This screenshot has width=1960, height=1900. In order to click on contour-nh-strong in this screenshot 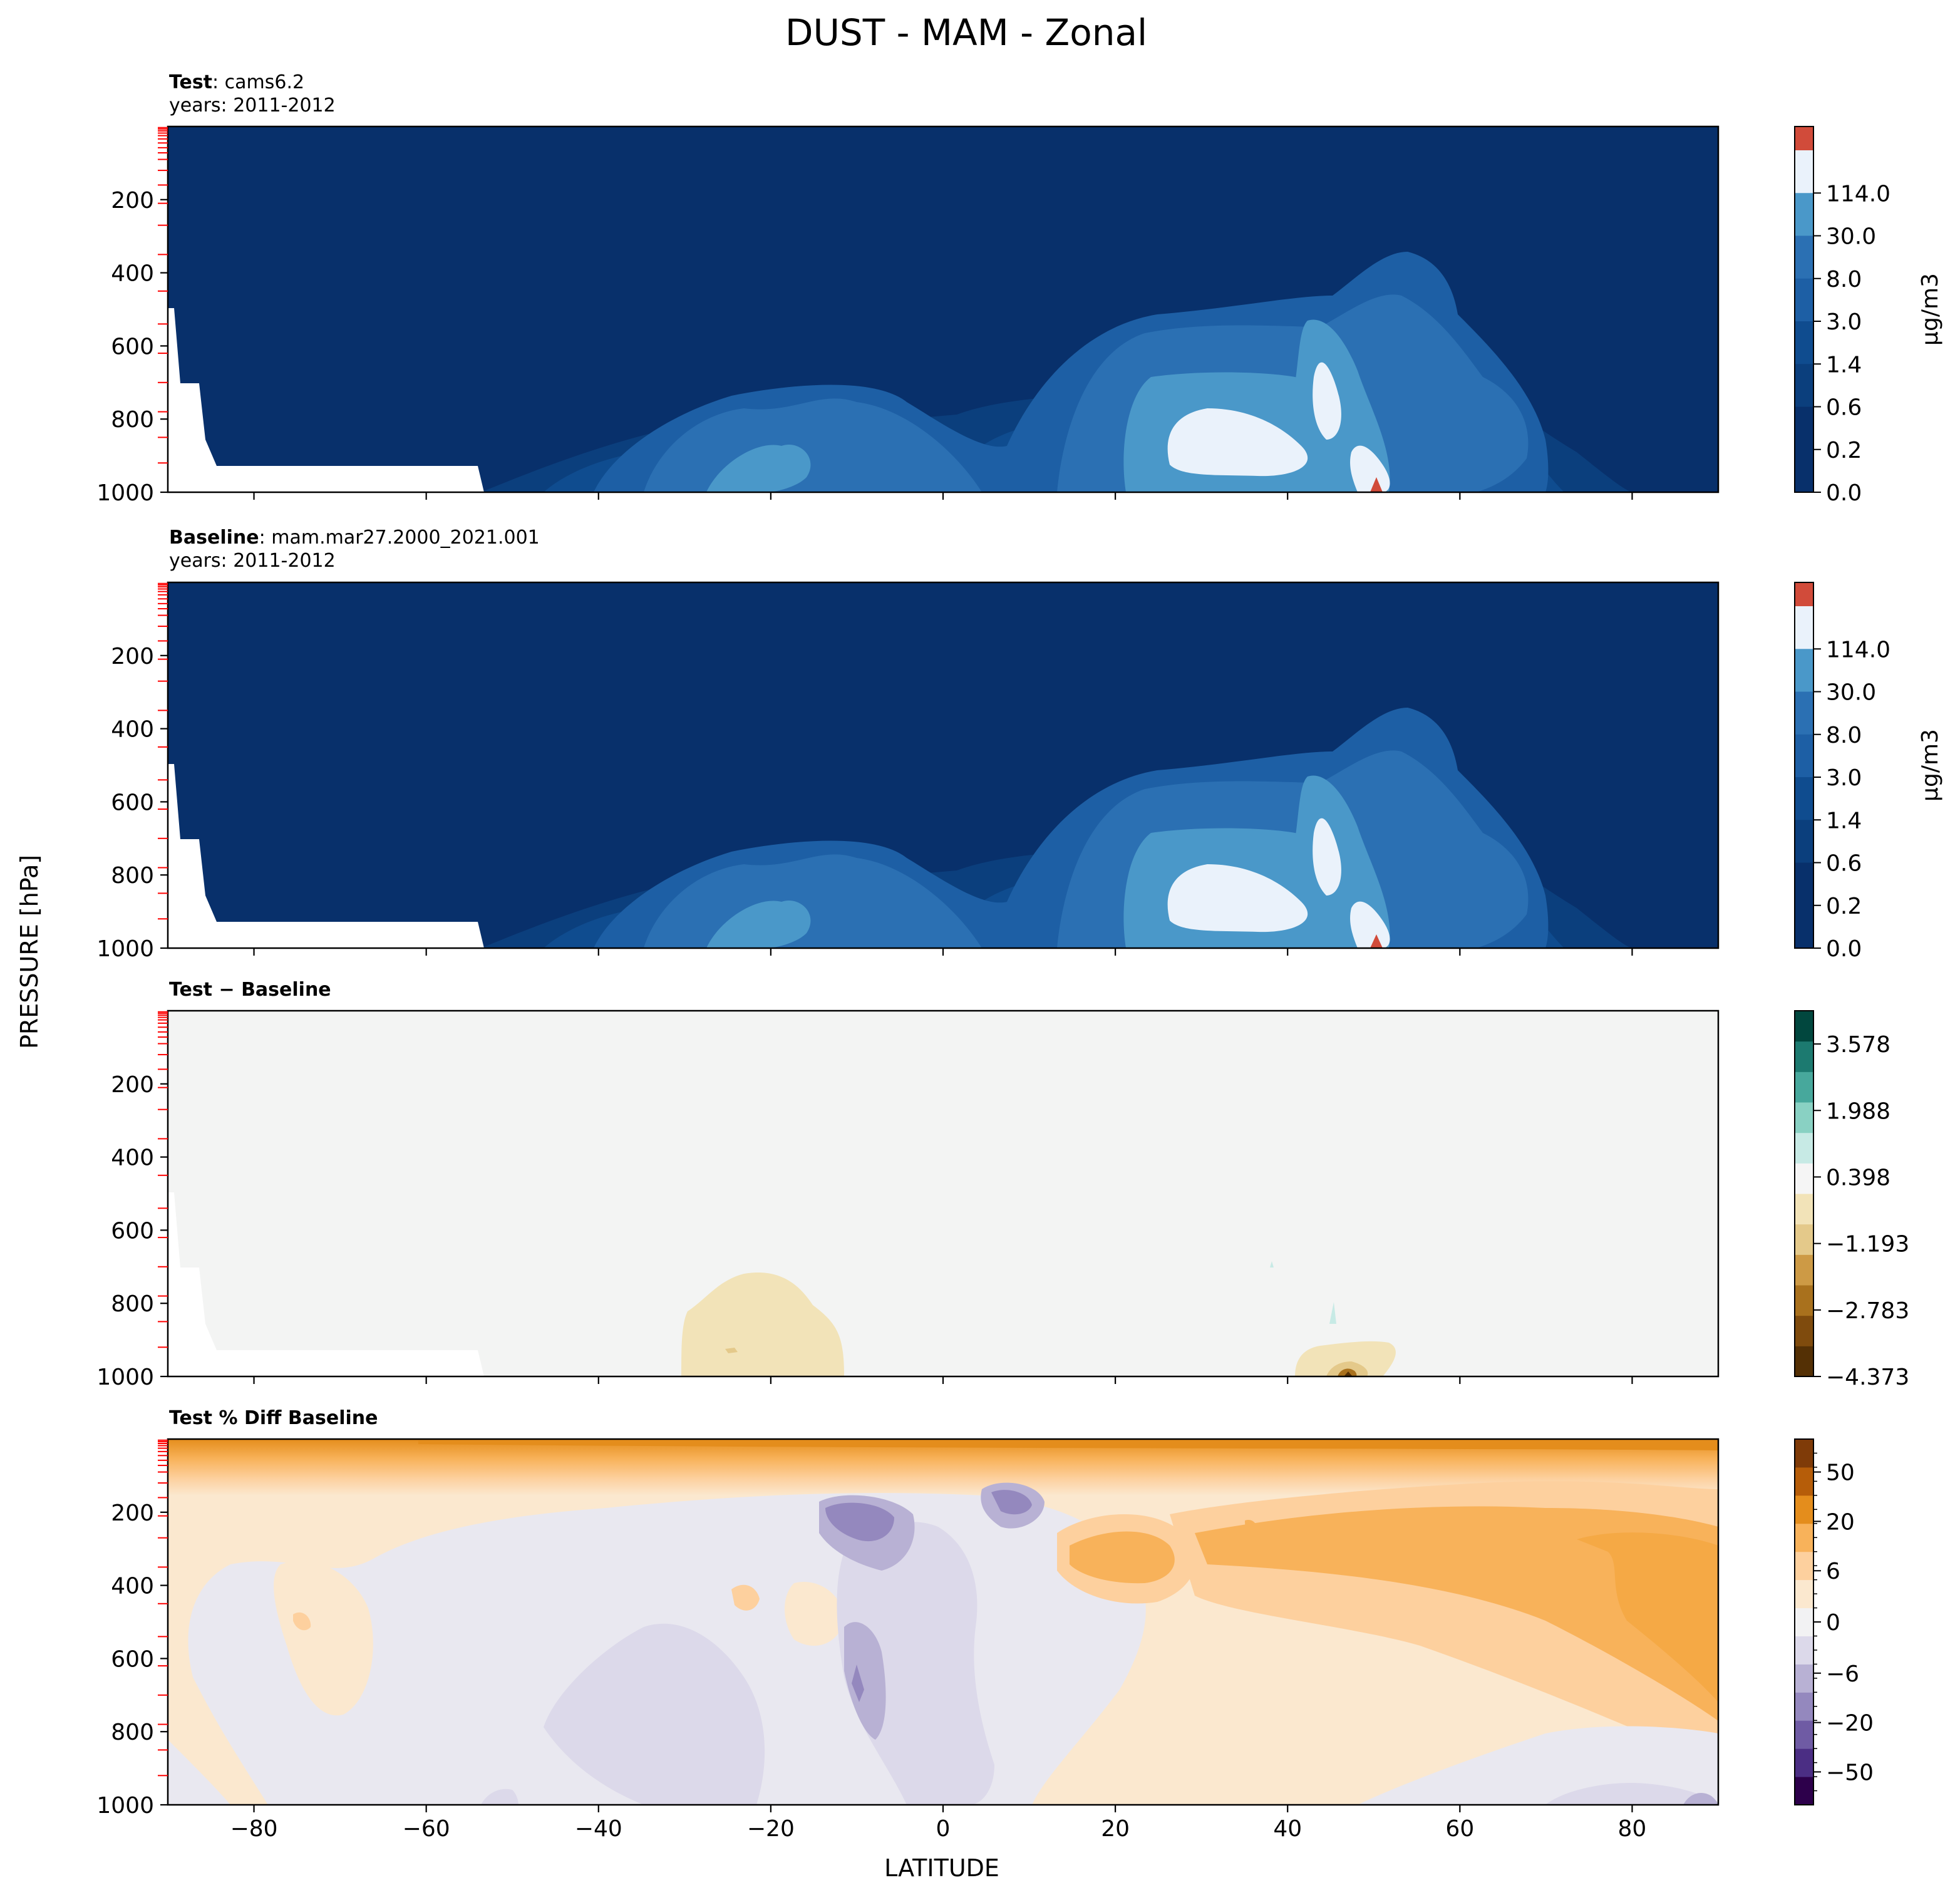, I will do `click(1456, 1613)`.